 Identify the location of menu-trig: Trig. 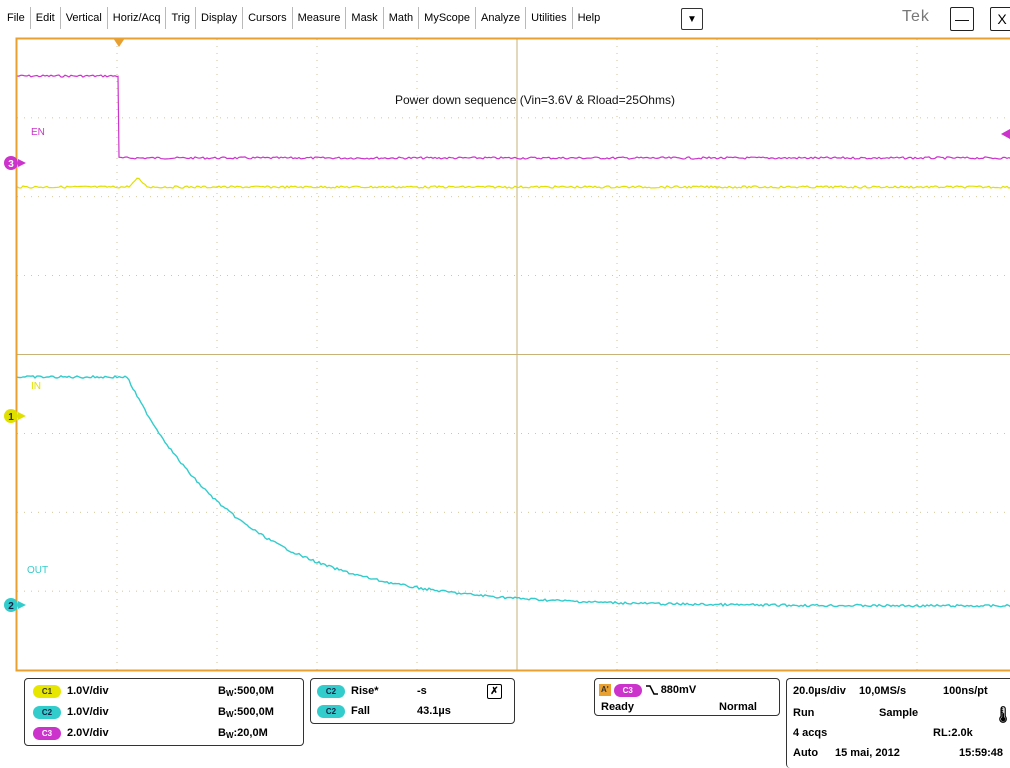
(181, 18).